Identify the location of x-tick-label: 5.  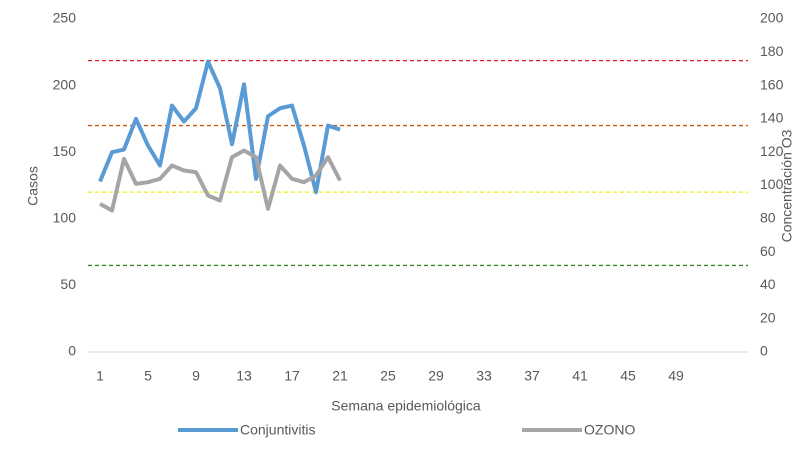
(148, 376).